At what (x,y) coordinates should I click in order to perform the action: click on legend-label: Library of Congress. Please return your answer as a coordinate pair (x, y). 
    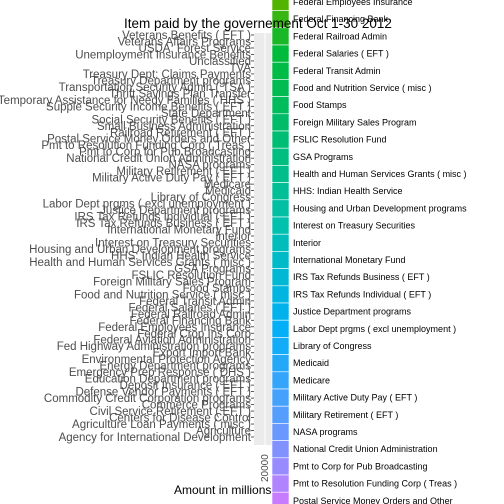
    Looking at the image, I should click on (332, 346).